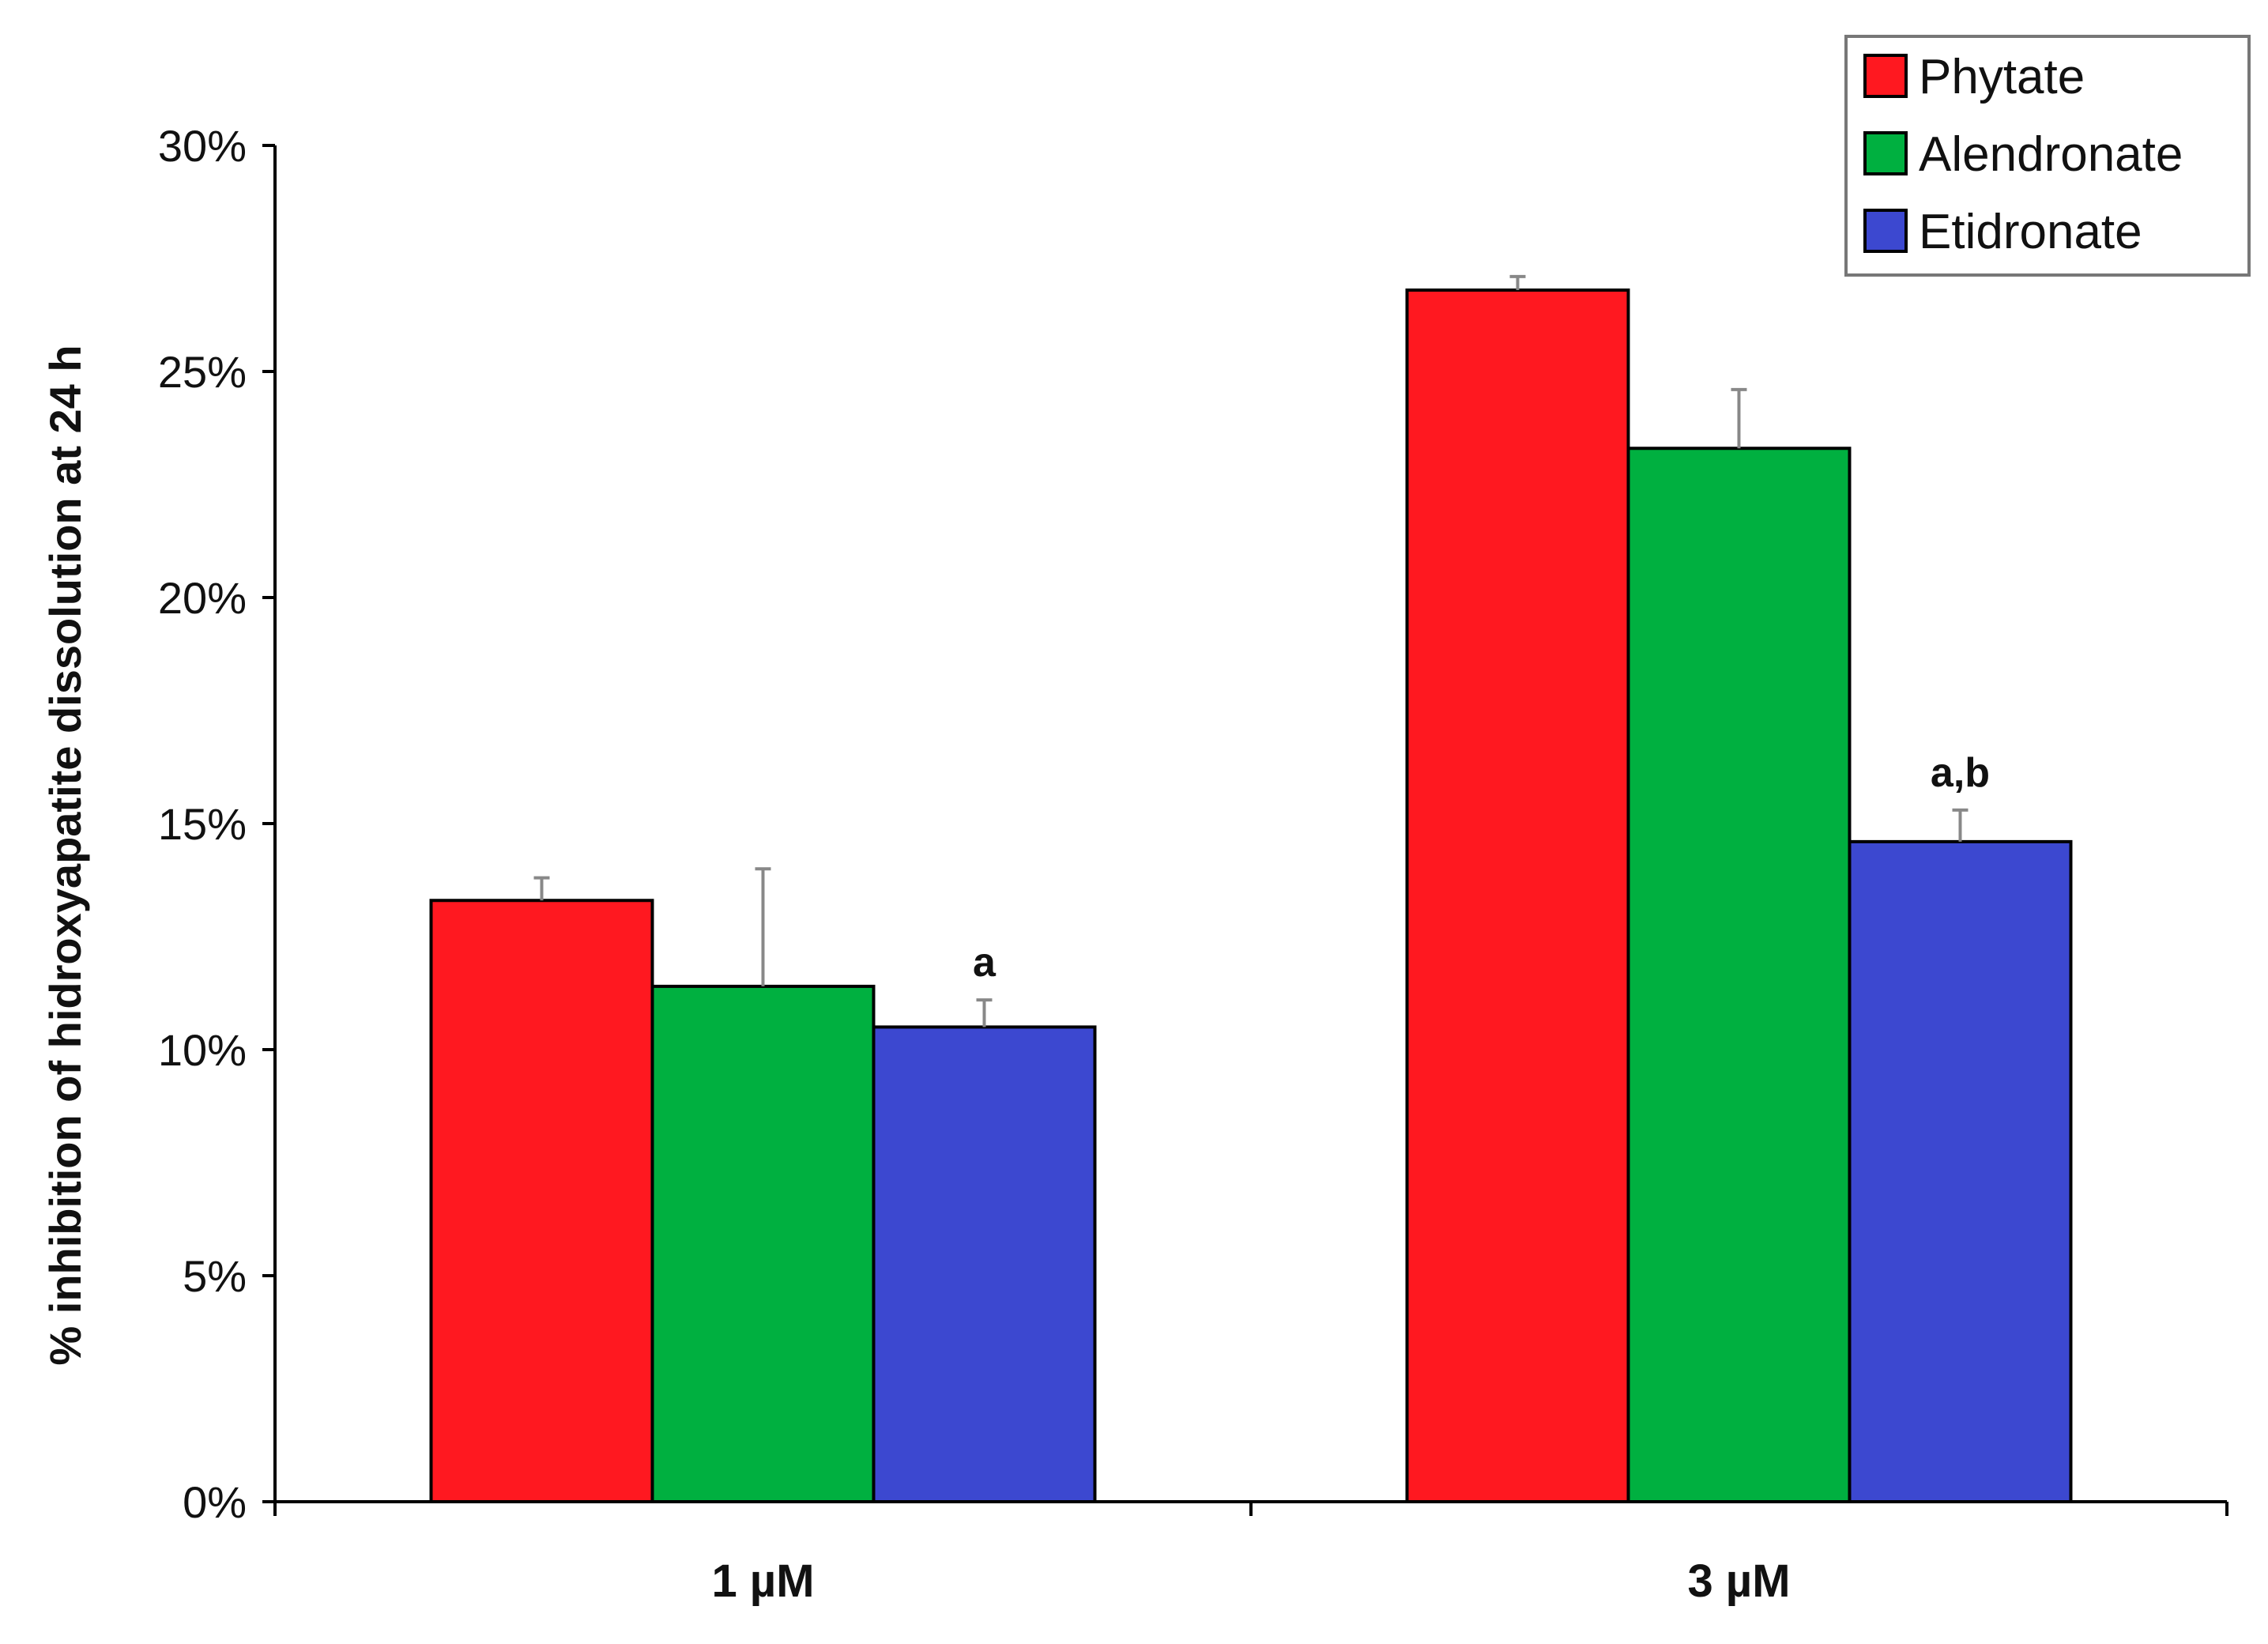 The width and height of the screenshot is (2268, 1644). I want to click on legend-box, so click(2047, 156).